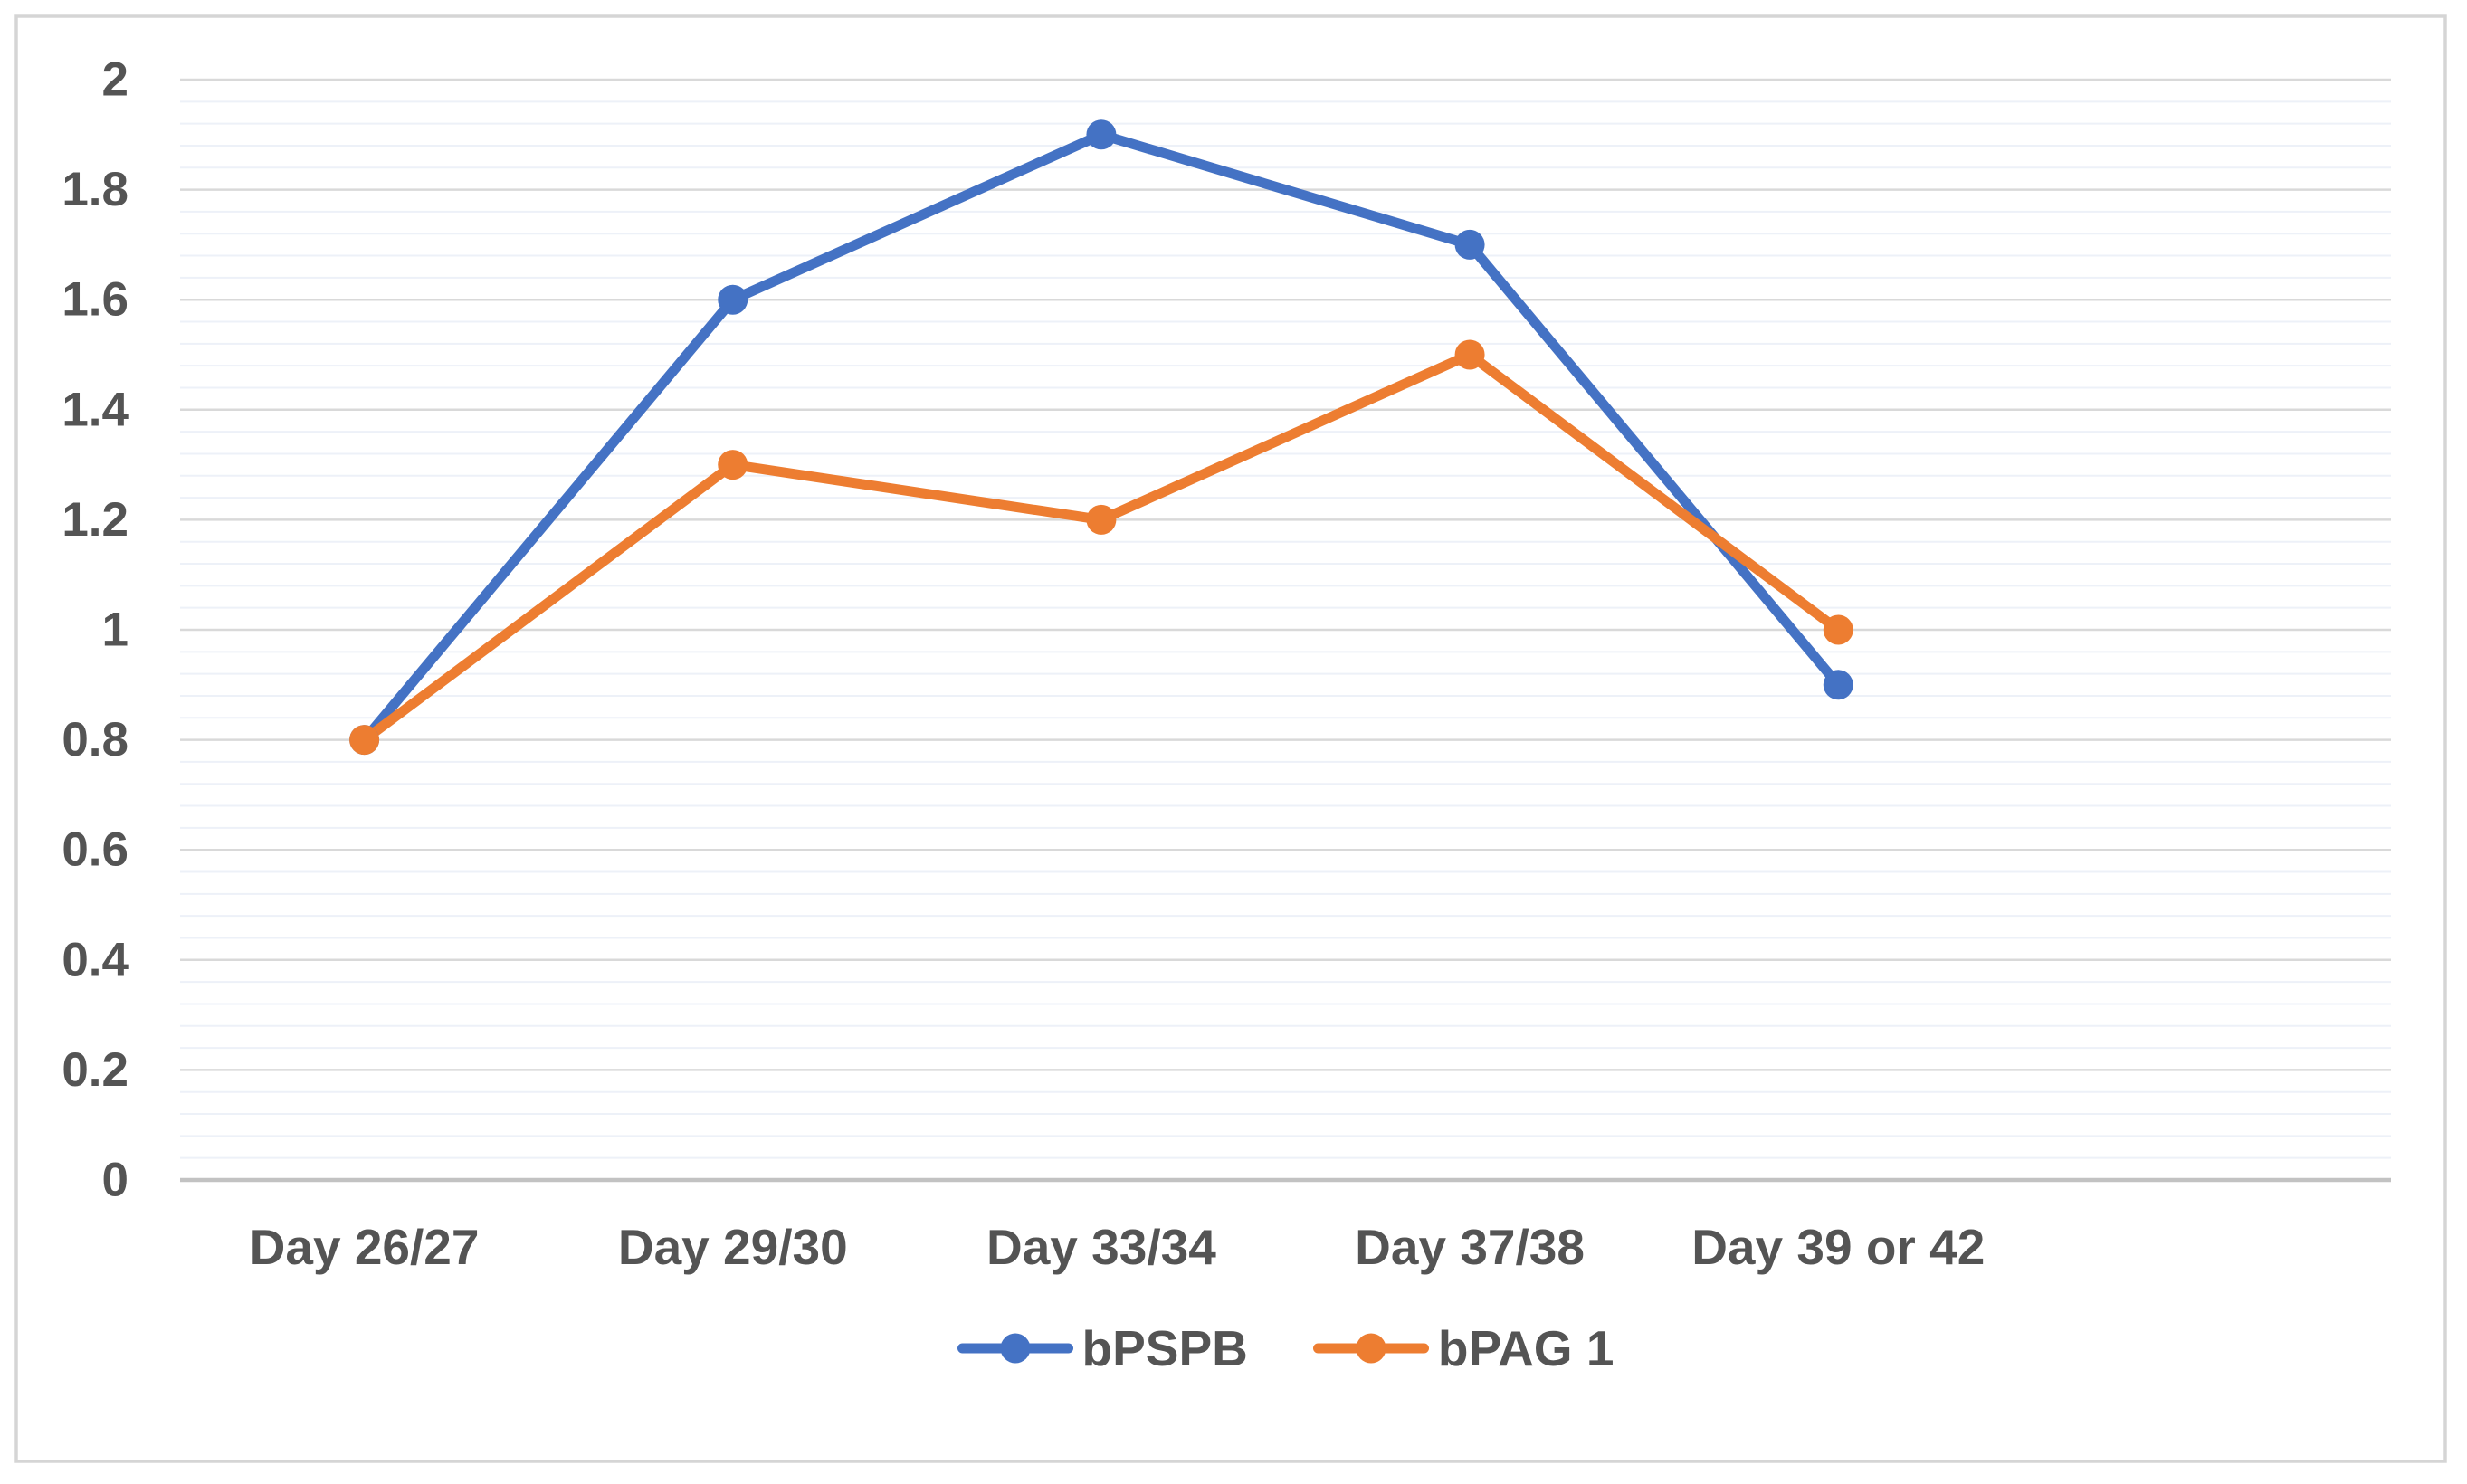 This screenshot has height=1484, width=2467. What do you see at coordinates (115, 80) in the screenshot?
I see `y-tick-label: 2` at bounding box center [115, 80].